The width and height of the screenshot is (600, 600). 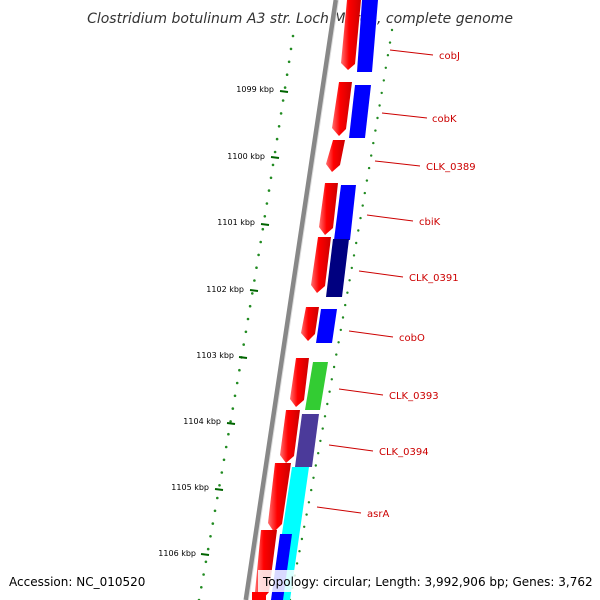 I want to click on scale-tick-label: 1104 kbp, so click(x=202, y=421).